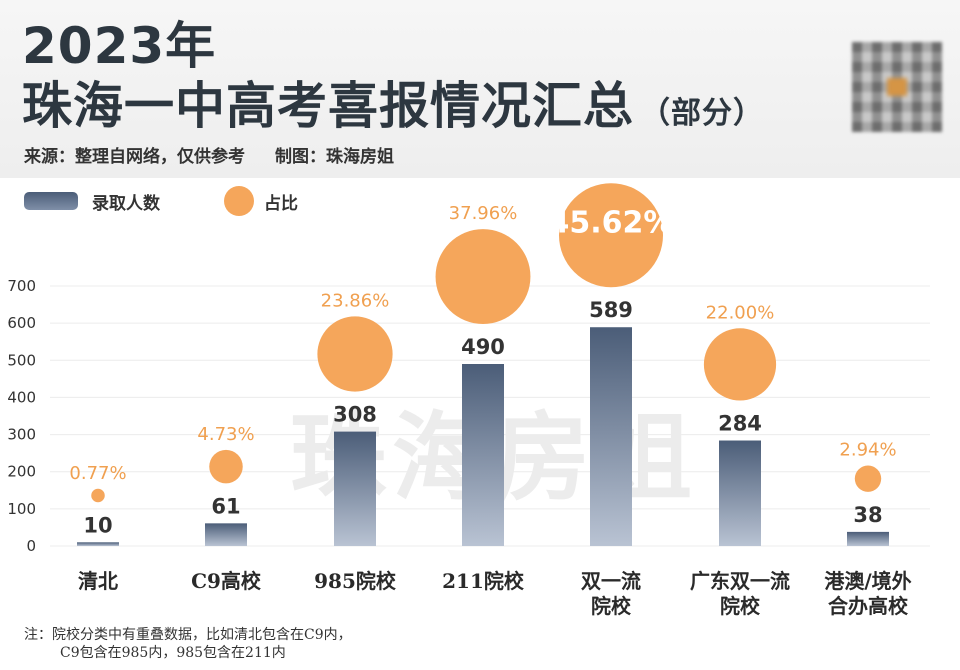 The height and width of the screenshot is (670, 960). I want to click on y-tick-label: 600, so click(21, 323).